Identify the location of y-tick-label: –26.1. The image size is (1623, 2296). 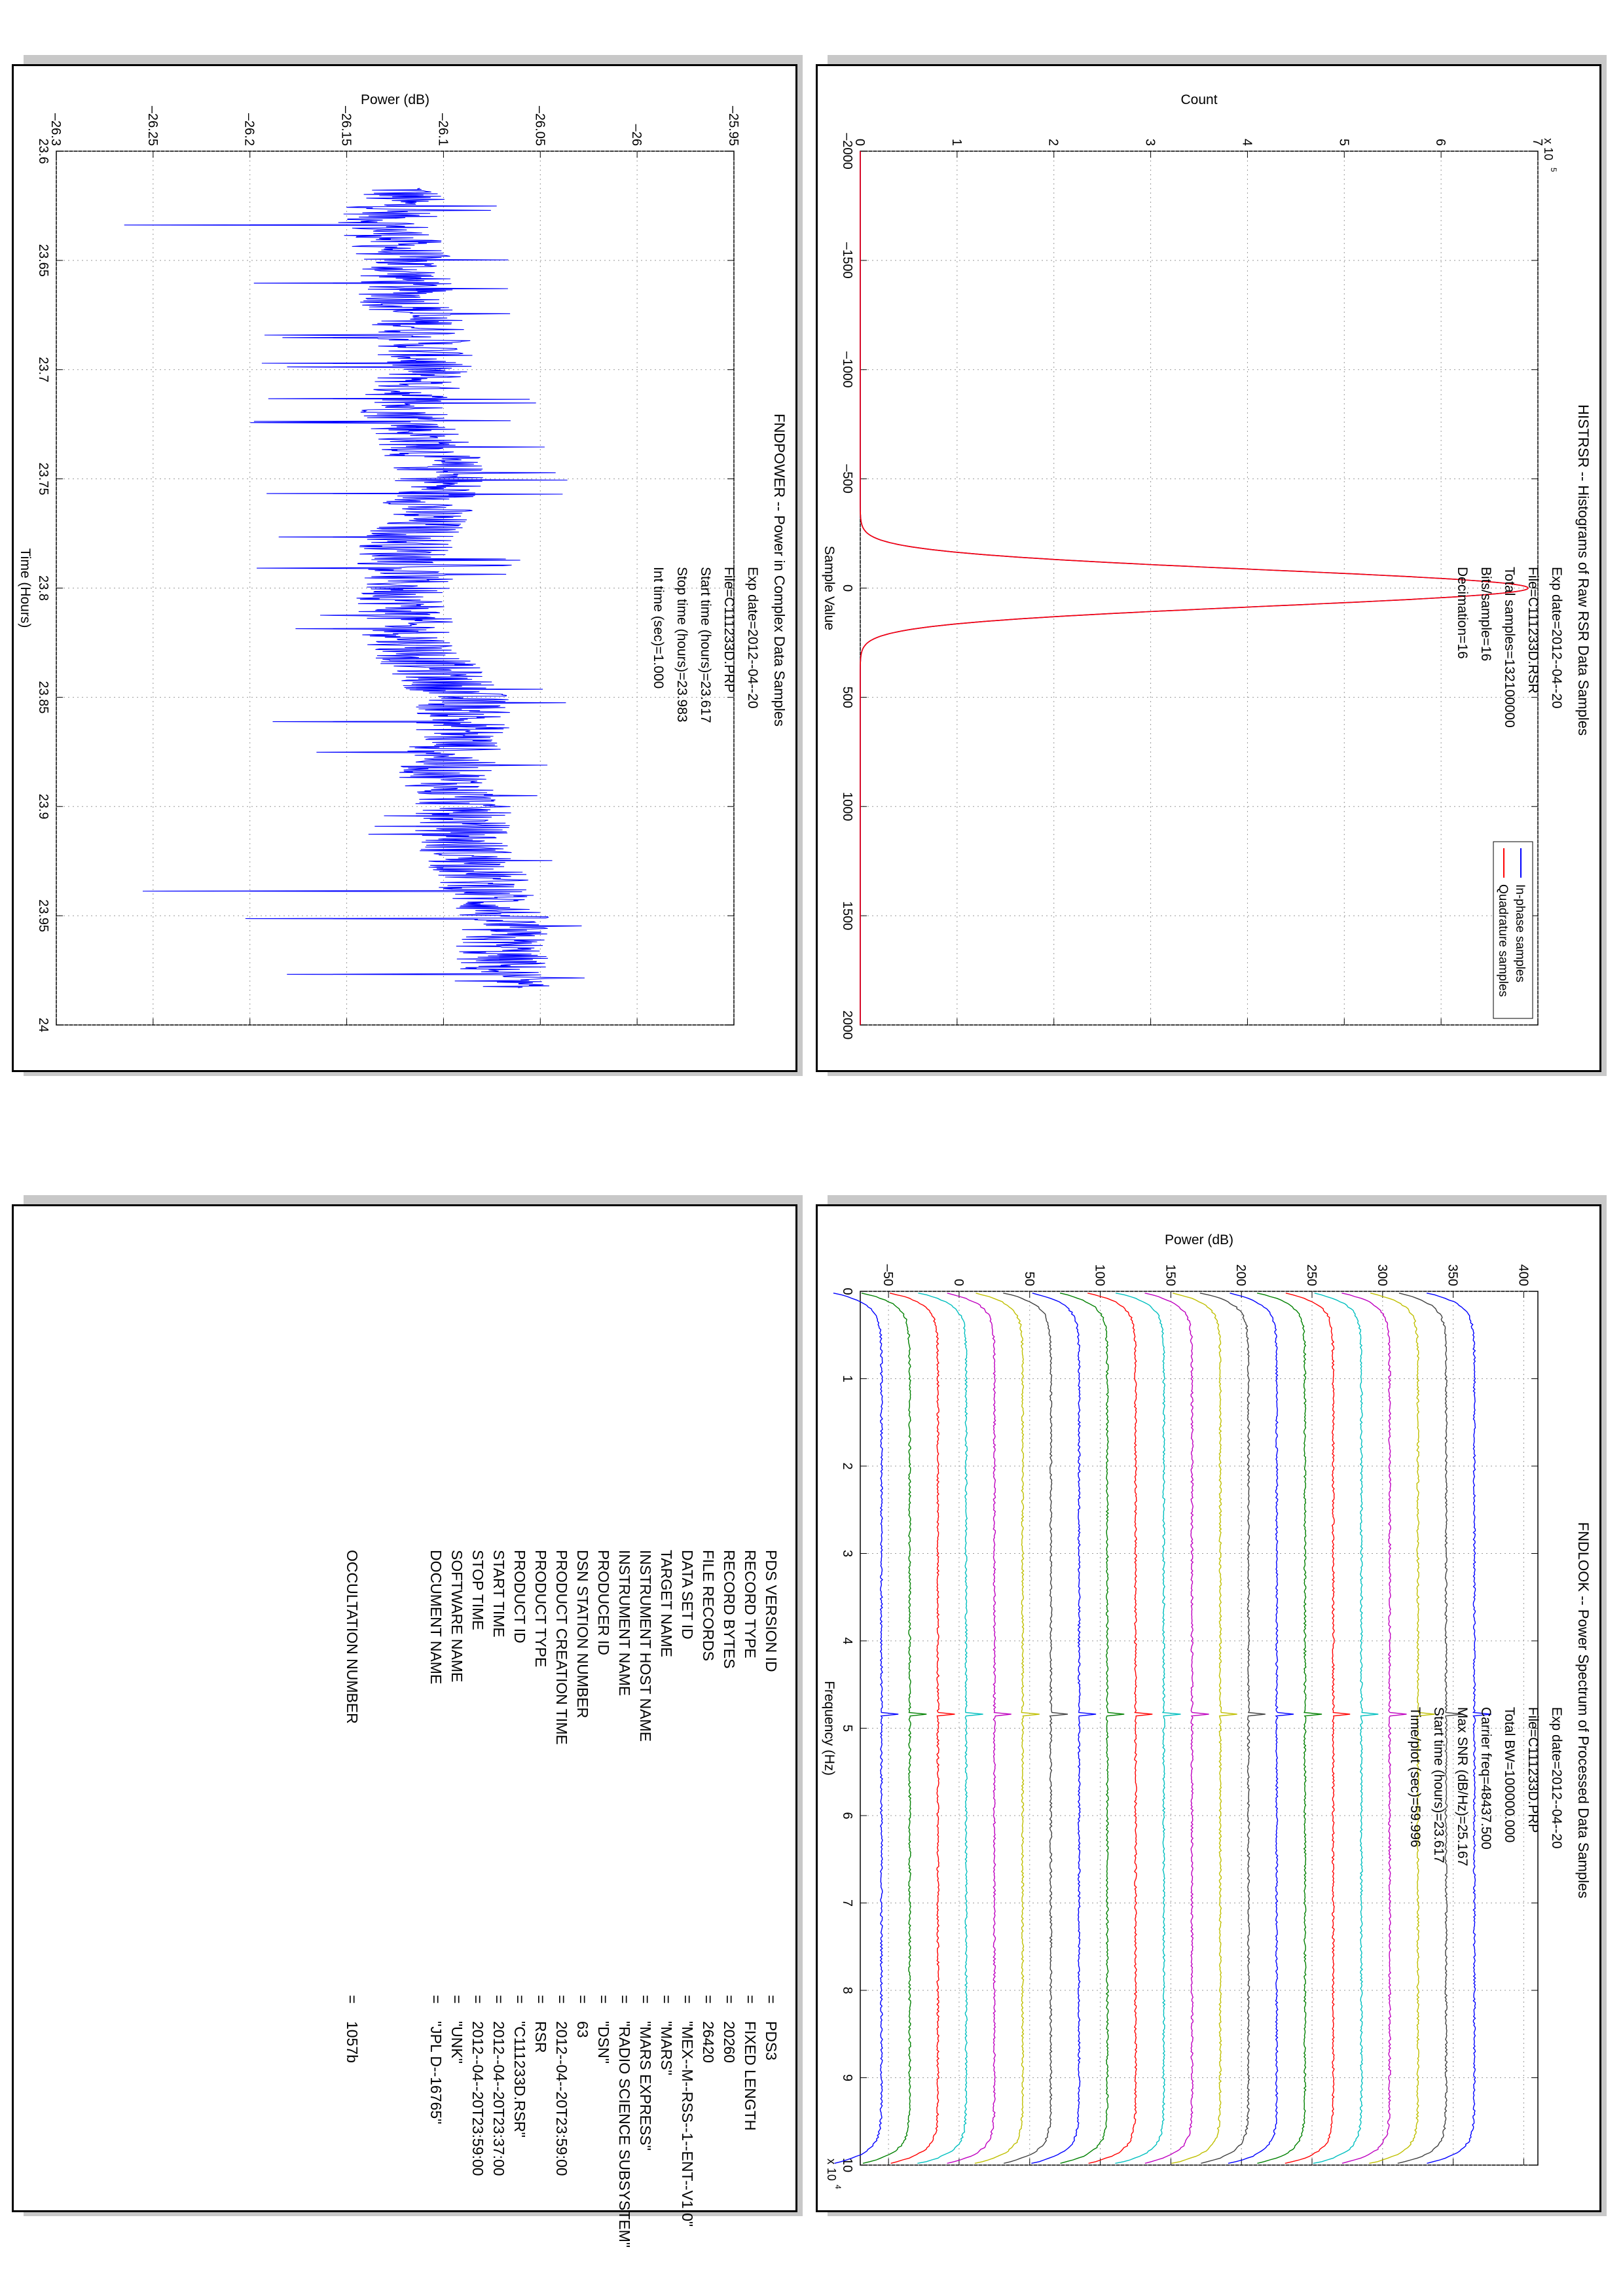
(442, 129).